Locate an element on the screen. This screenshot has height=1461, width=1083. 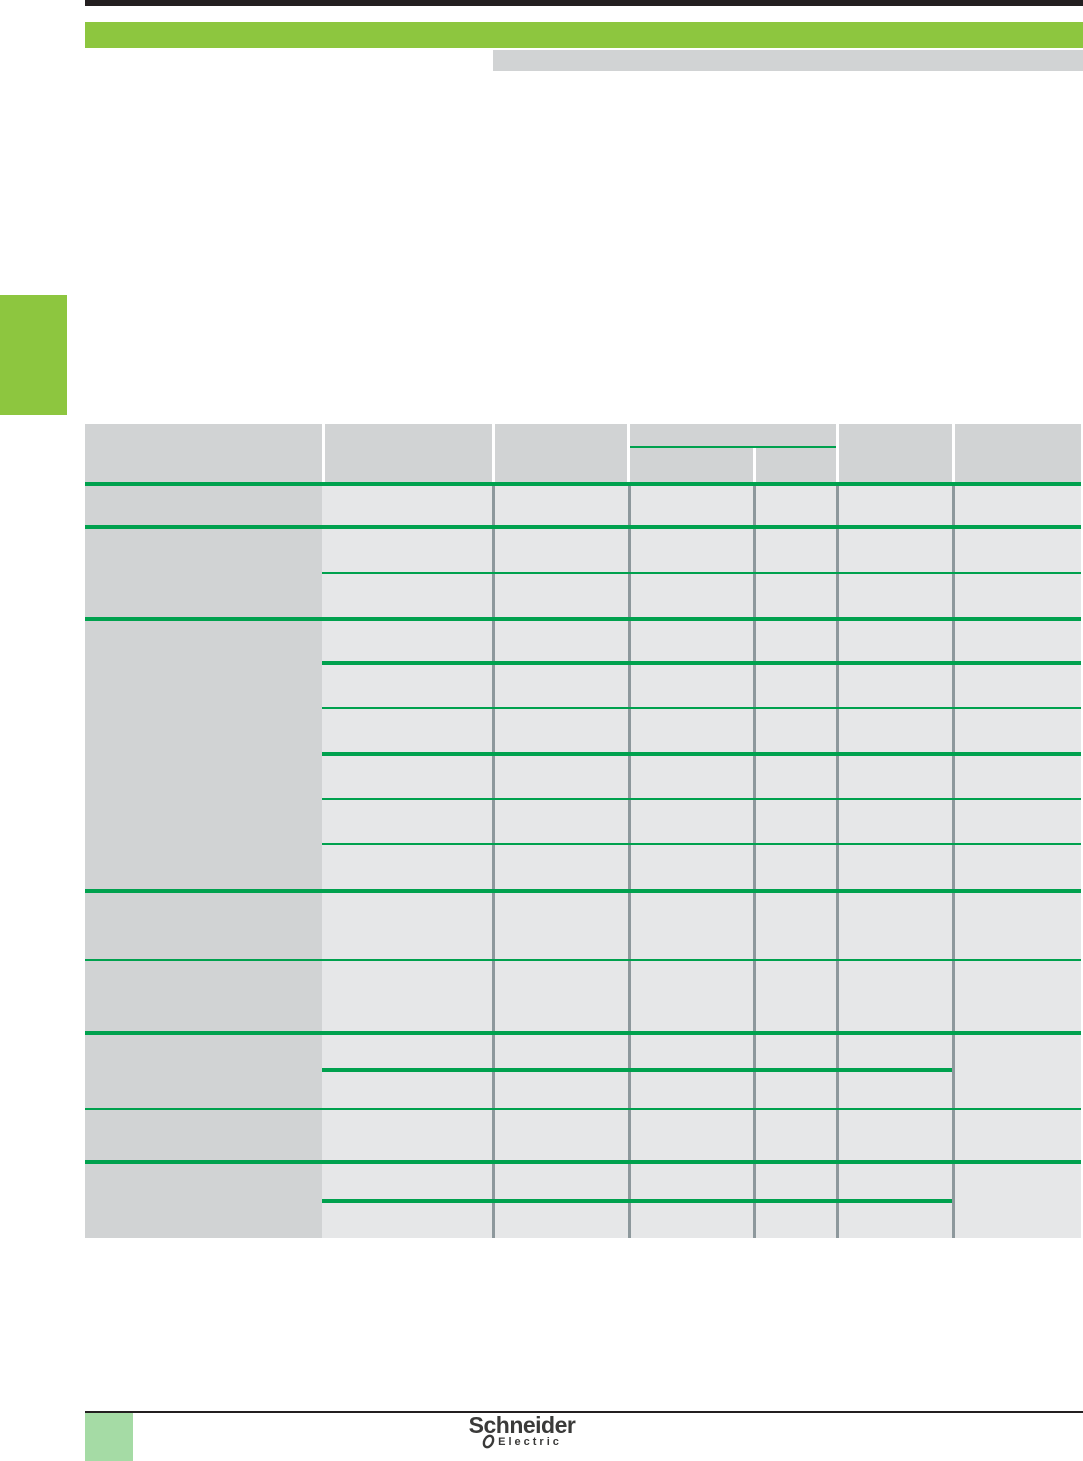
schneider-logo: Schneider Electric is located at coordinates (522, 1431).